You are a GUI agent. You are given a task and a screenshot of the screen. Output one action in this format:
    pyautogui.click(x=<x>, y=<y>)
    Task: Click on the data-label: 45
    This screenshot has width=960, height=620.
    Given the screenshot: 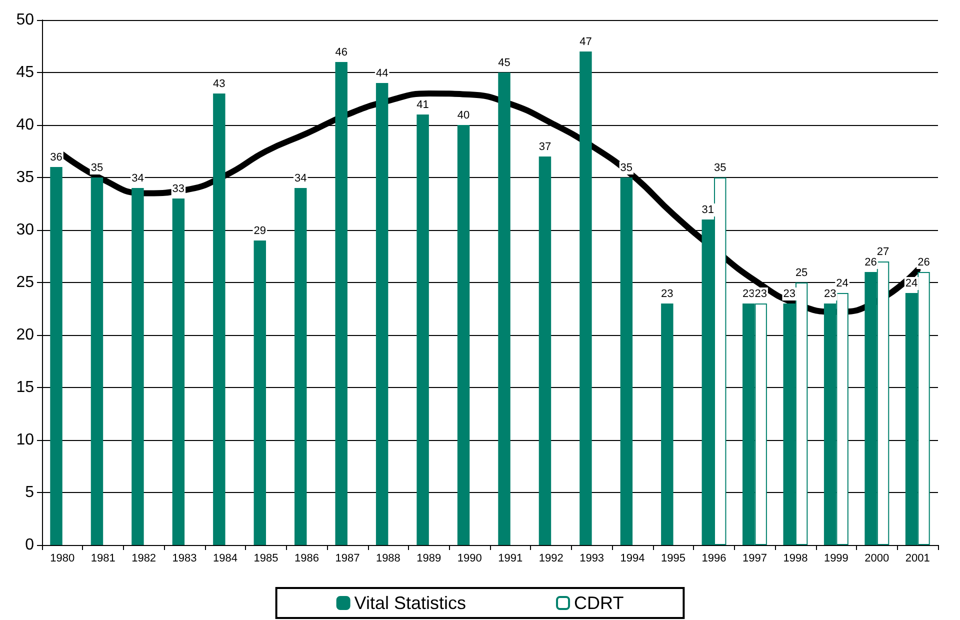 What is the action you would take?
    pyautogui.click(x=504, y=63)
    